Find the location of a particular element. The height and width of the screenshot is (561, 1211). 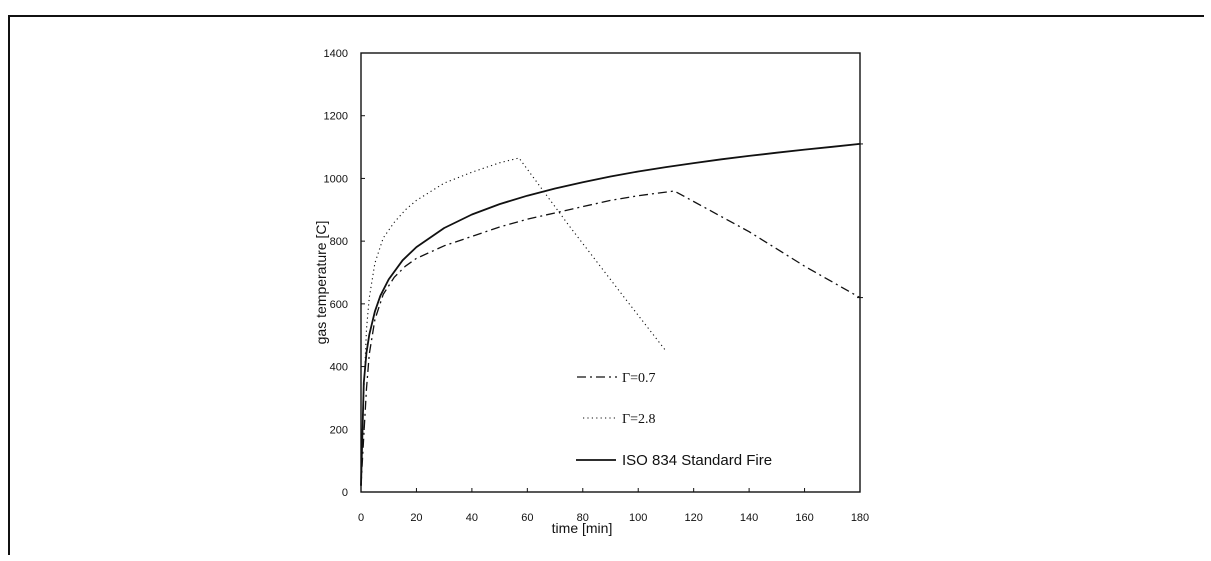

y-tick-label: 1400 is located at coordinates (336, 54).